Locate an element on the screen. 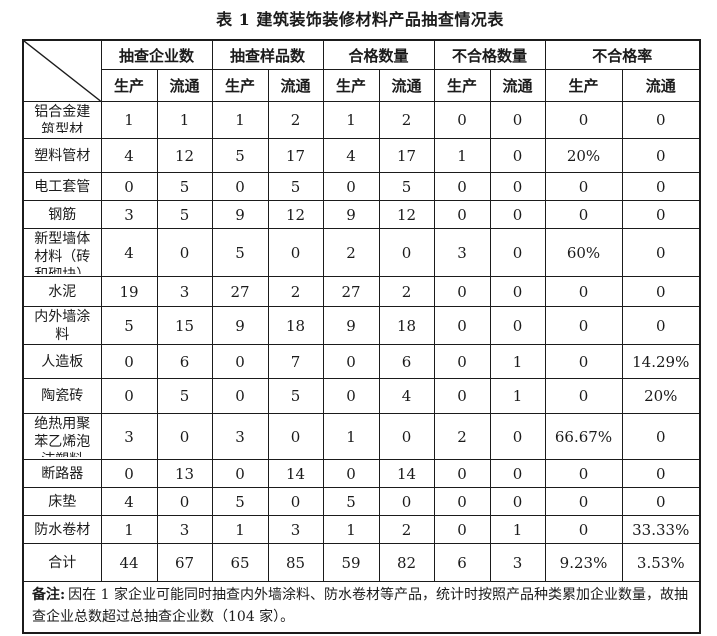 This screenshot has width=717, height=636. table-row: 断路器 0 13 0 14 0 14 0 0 0 0 is located at coordinates (361, 473).